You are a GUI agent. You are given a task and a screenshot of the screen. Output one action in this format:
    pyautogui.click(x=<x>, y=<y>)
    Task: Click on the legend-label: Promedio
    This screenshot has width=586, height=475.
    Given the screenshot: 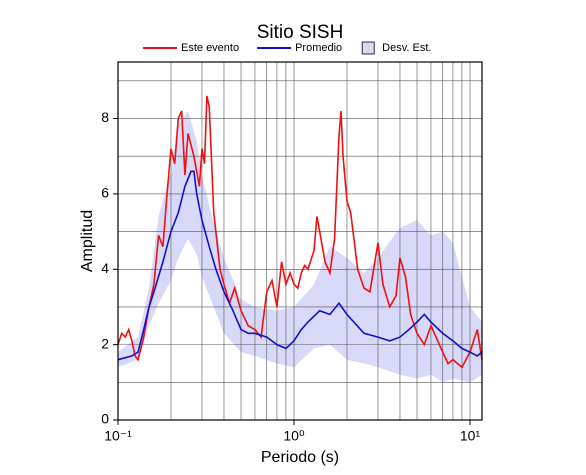 What is the action you would take?
    pyautogui.click(x=318, y=48)
    